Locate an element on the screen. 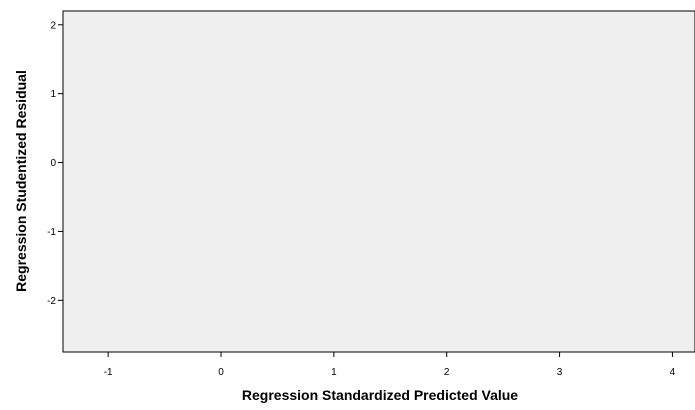  x-tick-label: 3 is located at coordinates (560, 372).